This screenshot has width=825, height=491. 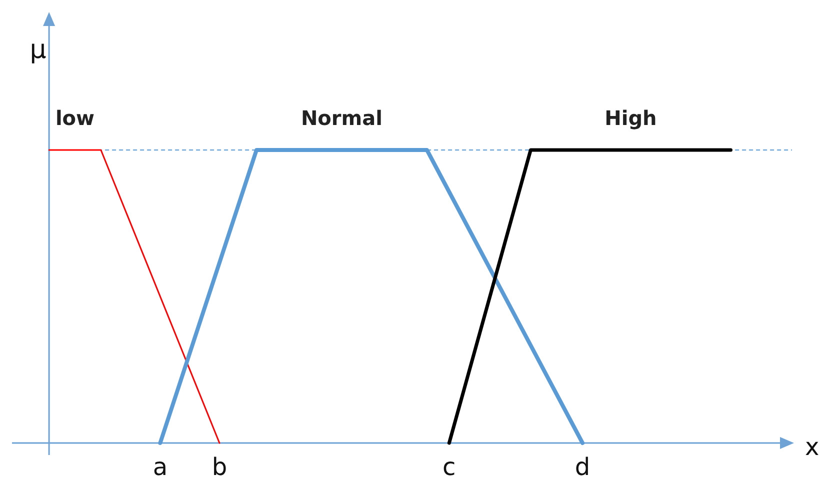 What do you see at coordinates (449, 467) in the screenshot?
I see `x-tick-label: c` at bounding box center [449, 467].